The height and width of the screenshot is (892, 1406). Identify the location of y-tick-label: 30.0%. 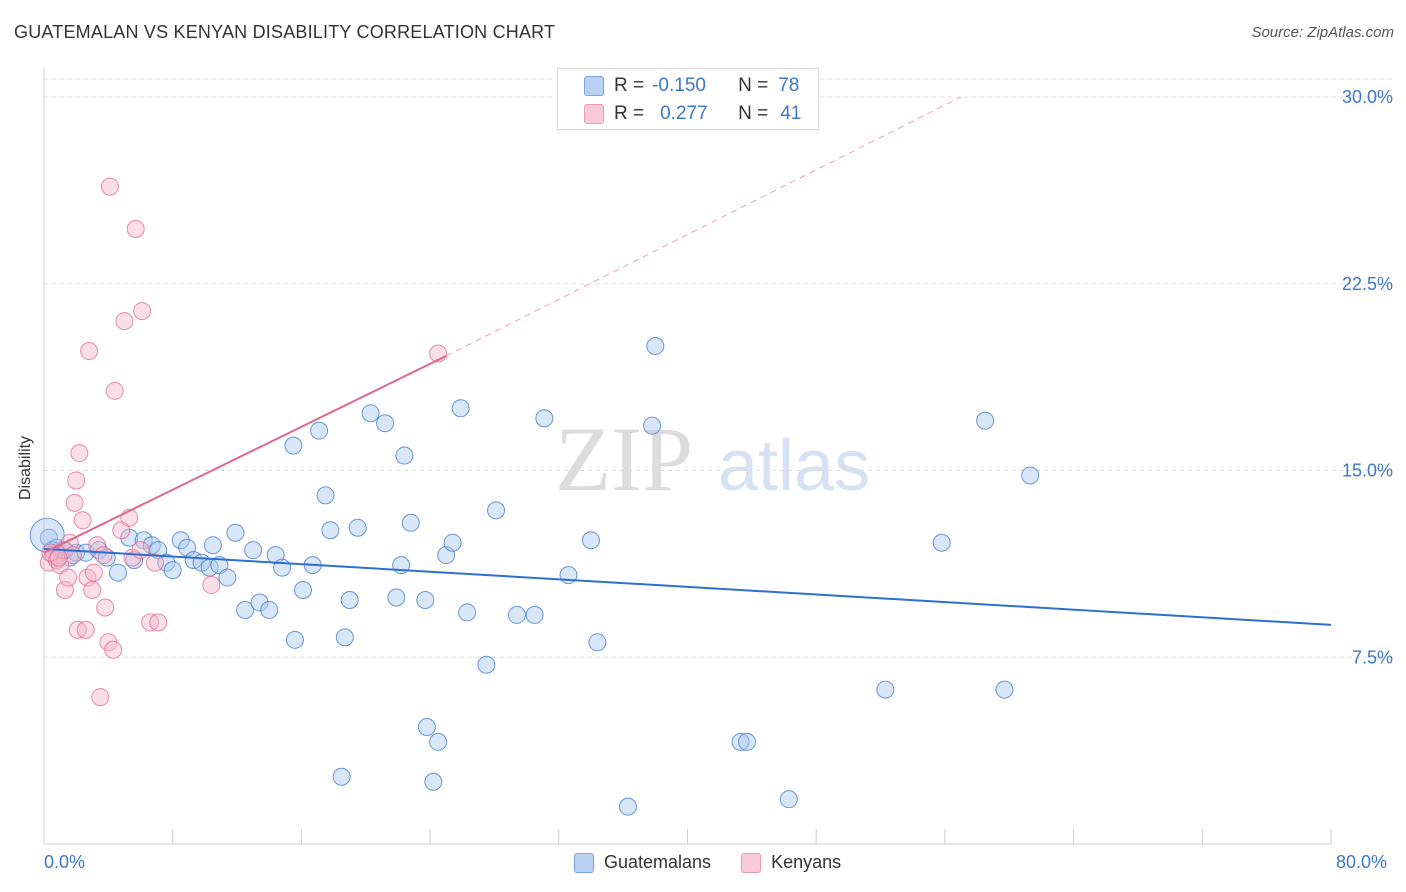
(1367, 97).